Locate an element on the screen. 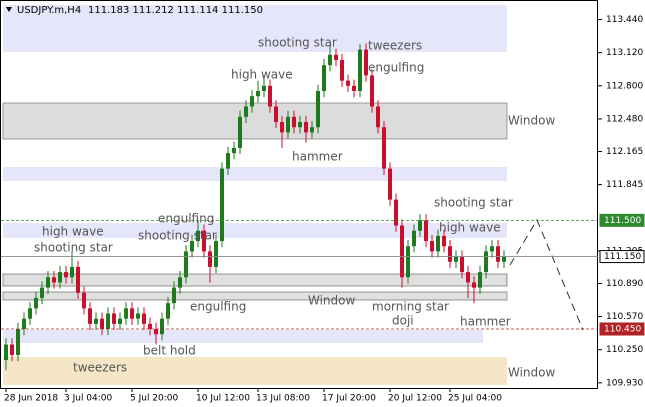 This screenshot has width=645, height=407. menu-arrow is located at coordinates (9, 9).